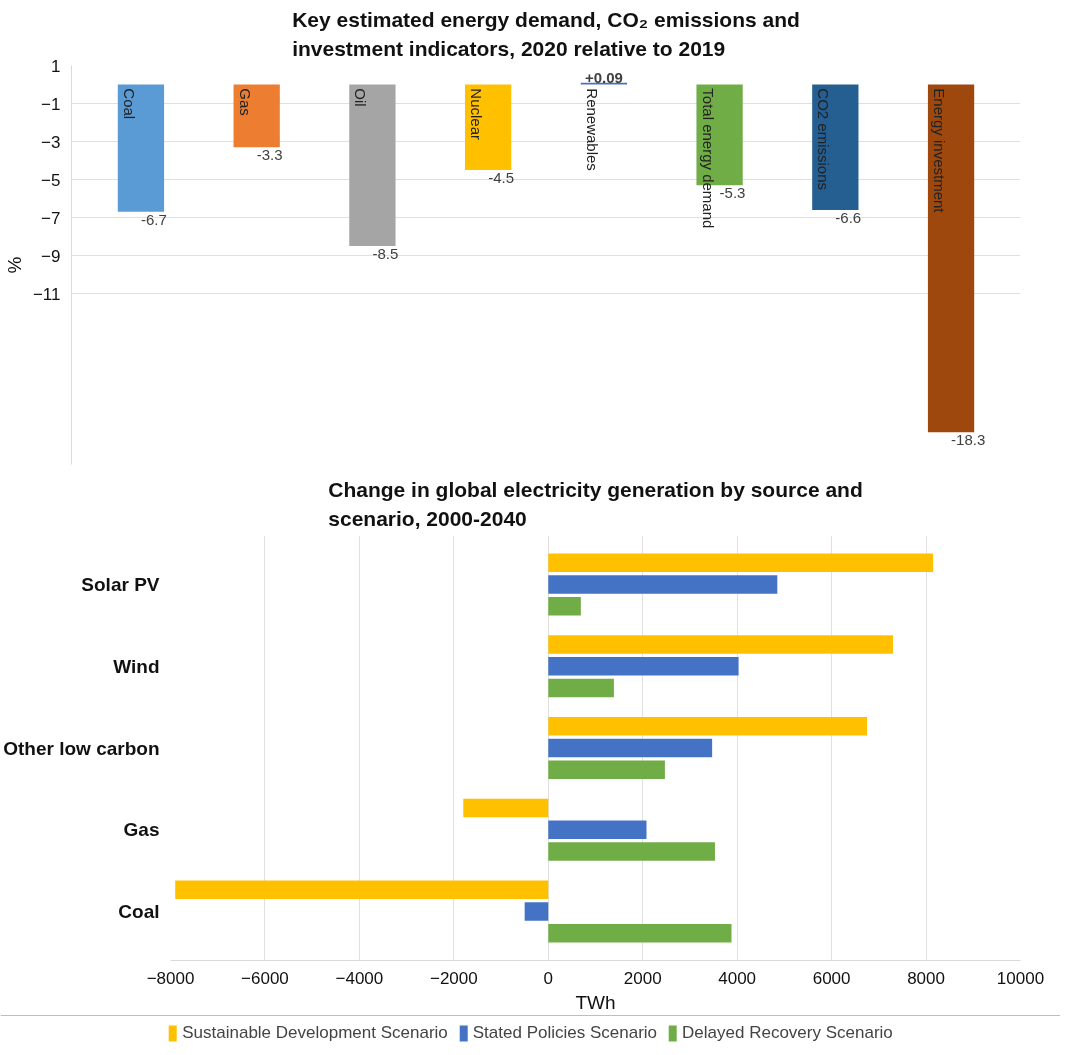  I want to click on chart-title: Change in global electricity generation by source and scenario, 2000-2040, so click(595, 504).